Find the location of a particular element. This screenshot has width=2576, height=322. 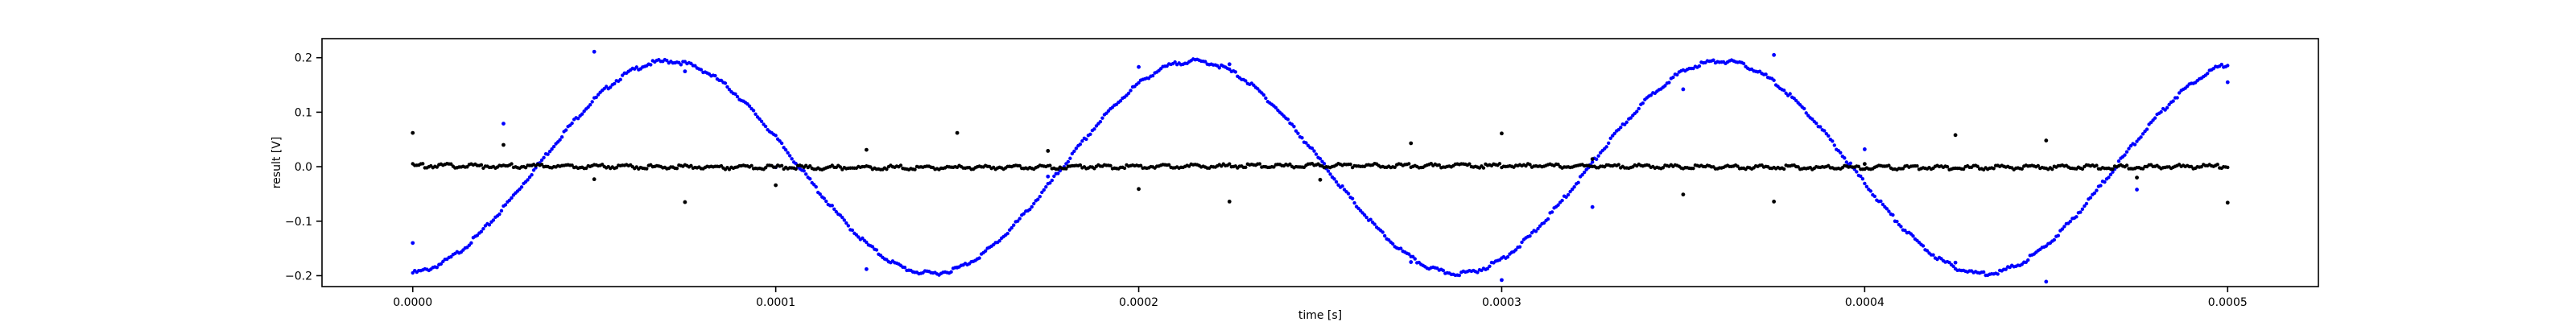

y-tick-label: 0.1 is located at coordinates (303, 112).